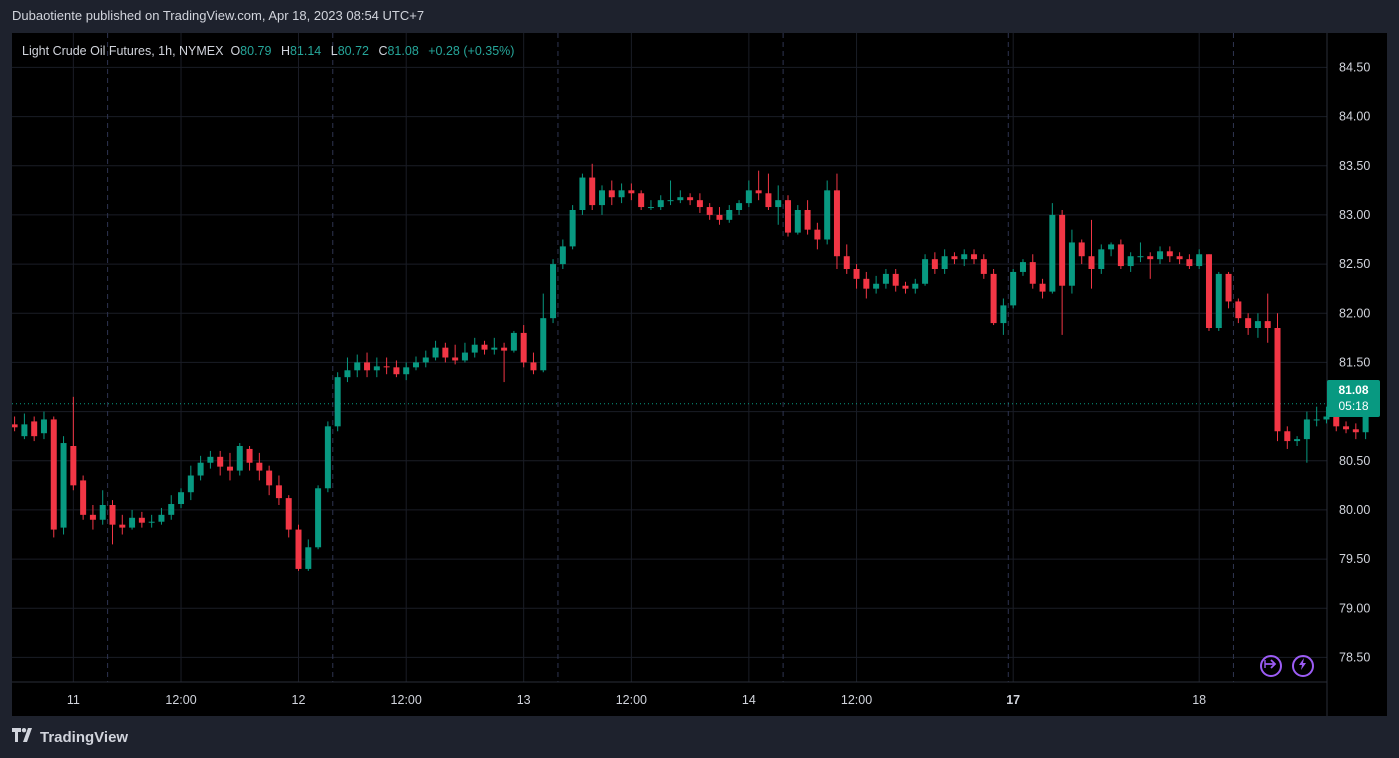  What do you see at coordinates (256, 51) in the screenshot?
I see `open-value: 80.79` at bounding box center [256, 51].